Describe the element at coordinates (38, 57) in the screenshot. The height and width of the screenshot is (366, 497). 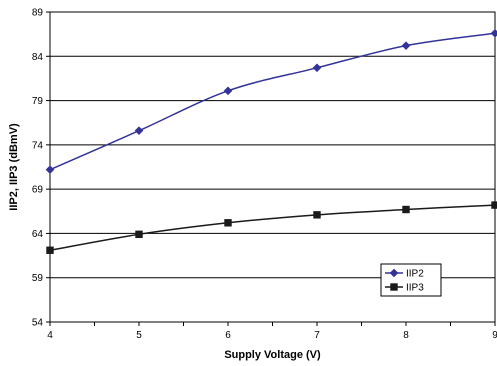
I see `y-tick-label: 84` at that location.